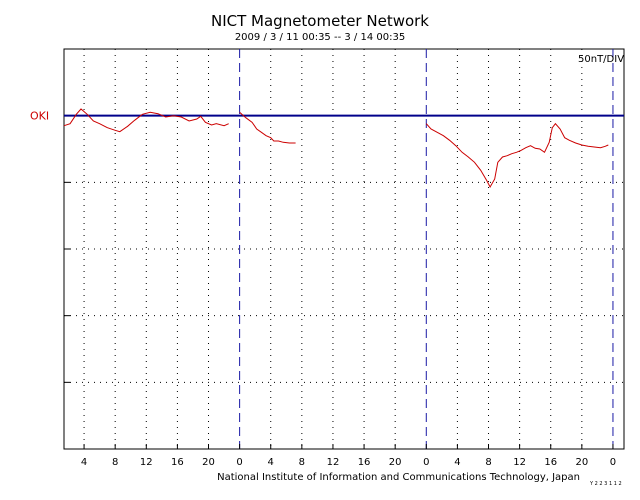 This screenshot has height=500, width=640. I want to click on x-tick-layer: 4 8 12 16 20 0 4 8 12 16 20 0 4 8 12 16 20 0, so click(348, 456).